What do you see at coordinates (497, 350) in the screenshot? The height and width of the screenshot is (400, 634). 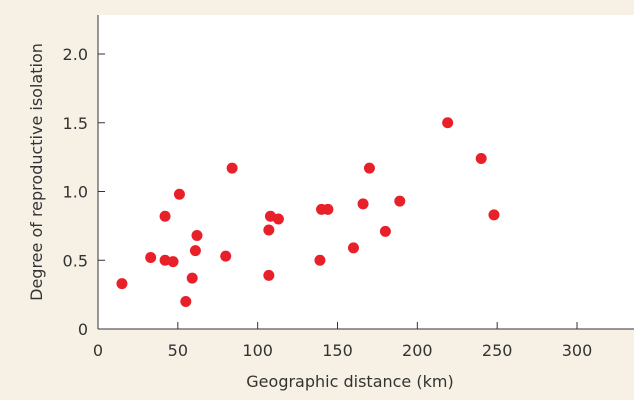 I see `x-tick-label: 250` at bounding box center [497, 350].